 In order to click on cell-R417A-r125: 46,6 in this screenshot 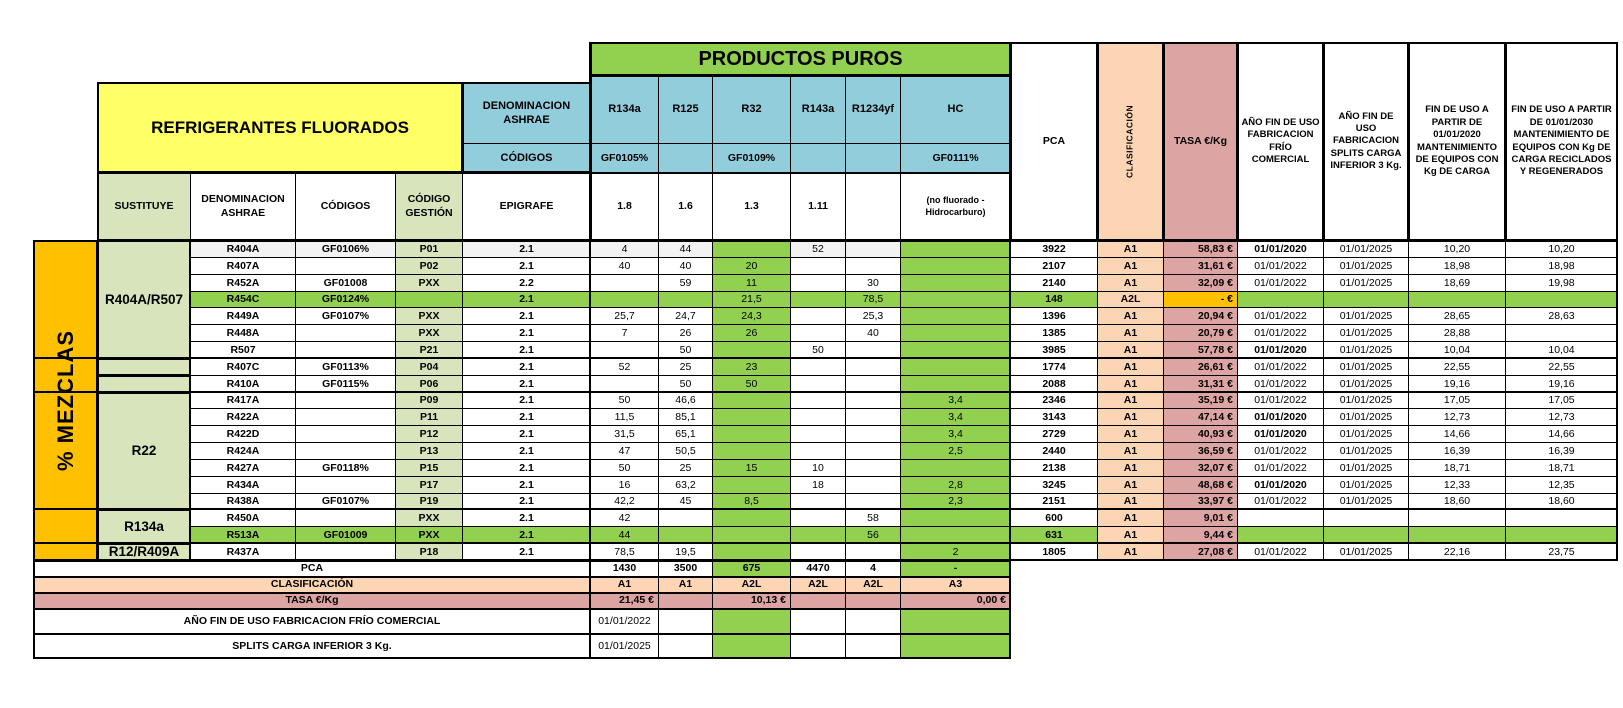, I will do `click(685, 400)`.